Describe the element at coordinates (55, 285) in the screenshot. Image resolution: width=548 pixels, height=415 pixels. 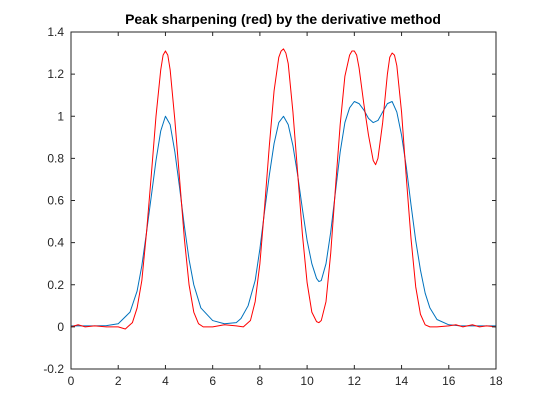
I see `y-tick-label: 0.2` at that location.